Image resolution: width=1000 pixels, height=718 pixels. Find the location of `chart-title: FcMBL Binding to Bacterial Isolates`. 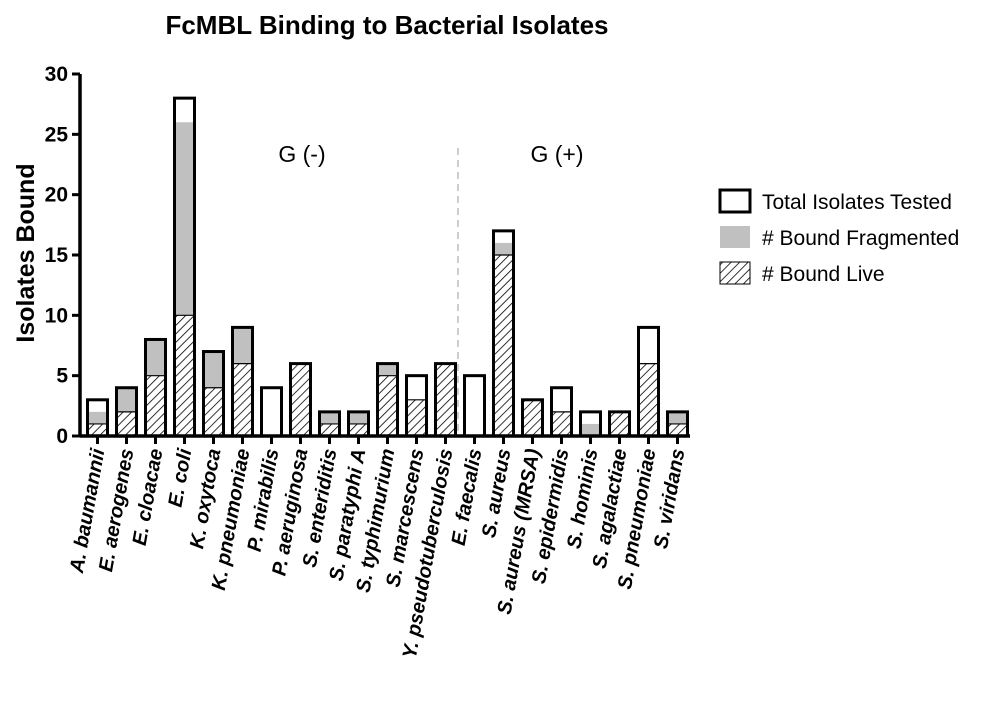

chart-title: FcMBL Binding to Bacterial Isolates is located at coordinates (386, 25).